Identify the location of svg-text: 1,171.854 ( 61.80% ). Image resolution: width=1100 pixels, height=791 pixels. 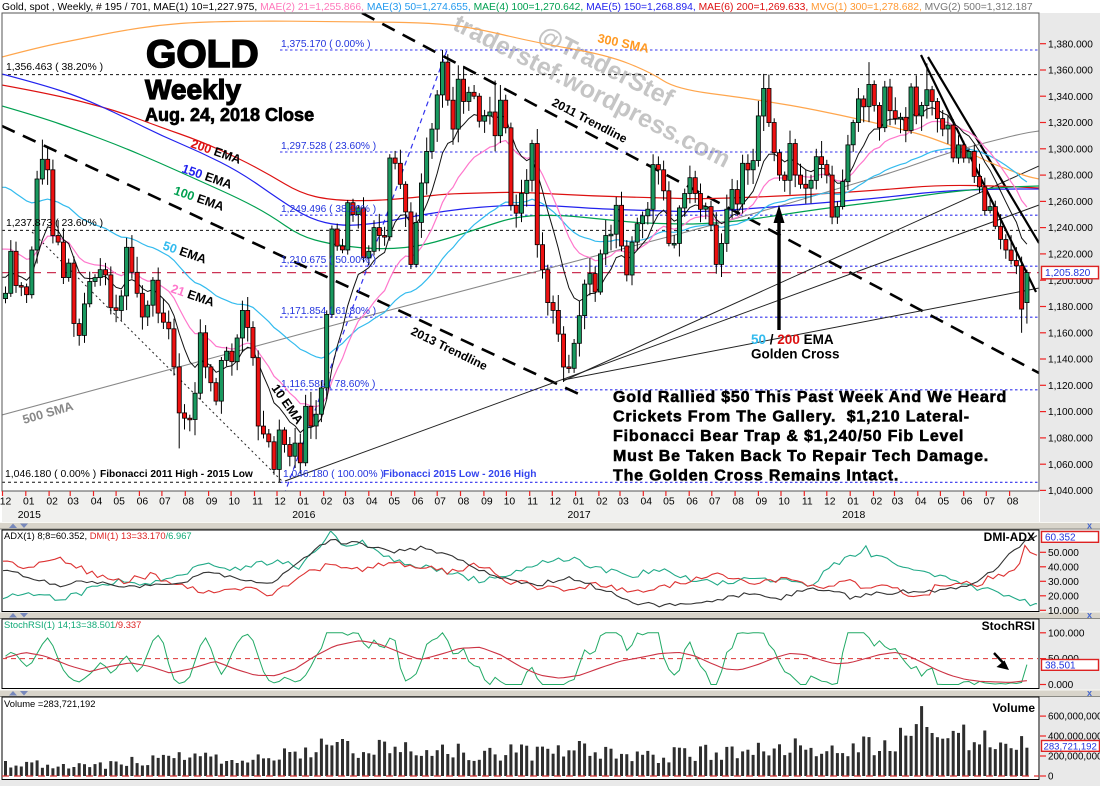
(328, 311).